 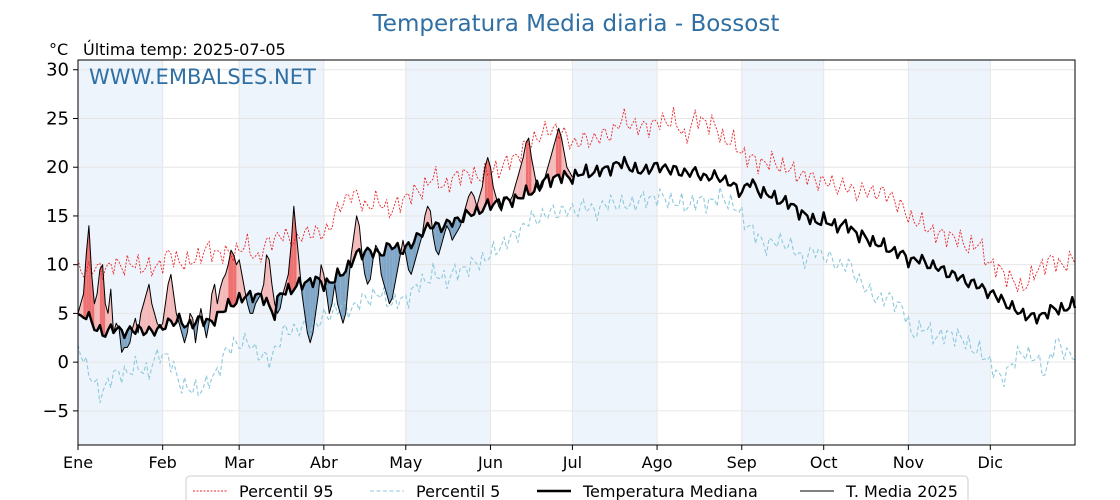 I want to click on y-tick-label: −5, so click(x=55, y=411).